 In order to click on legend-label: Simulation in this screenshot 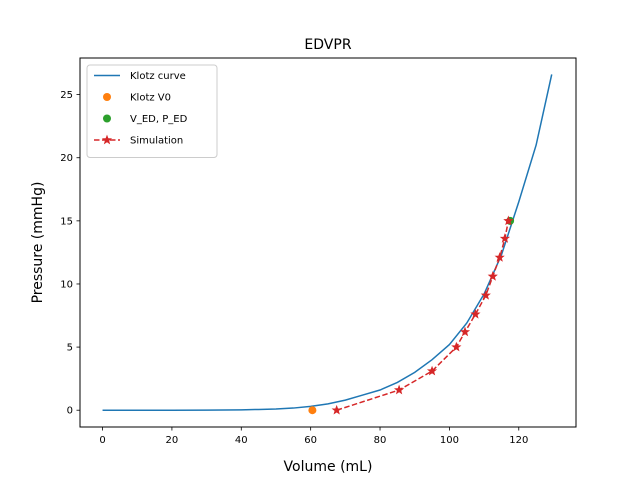, I will do `click(156, 141)`.